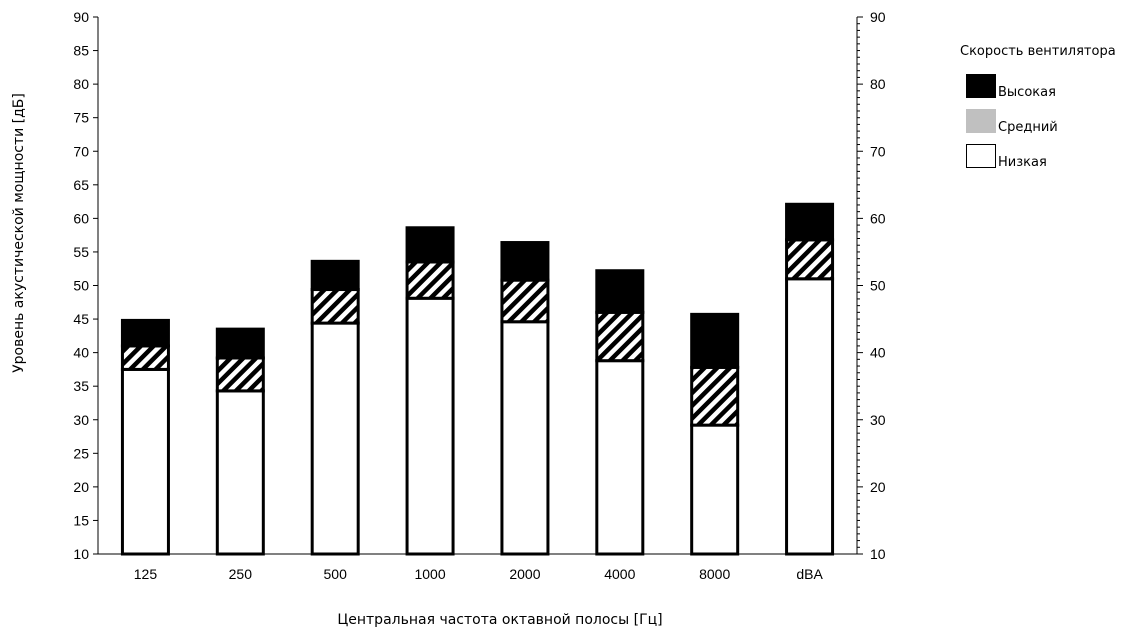 This screenshot has width=1141, height=635. What do you see at coordinates (1022, 162) in the screenshot?
I see `legend-label-low: Низкая` at bounding box center [1022, 162].